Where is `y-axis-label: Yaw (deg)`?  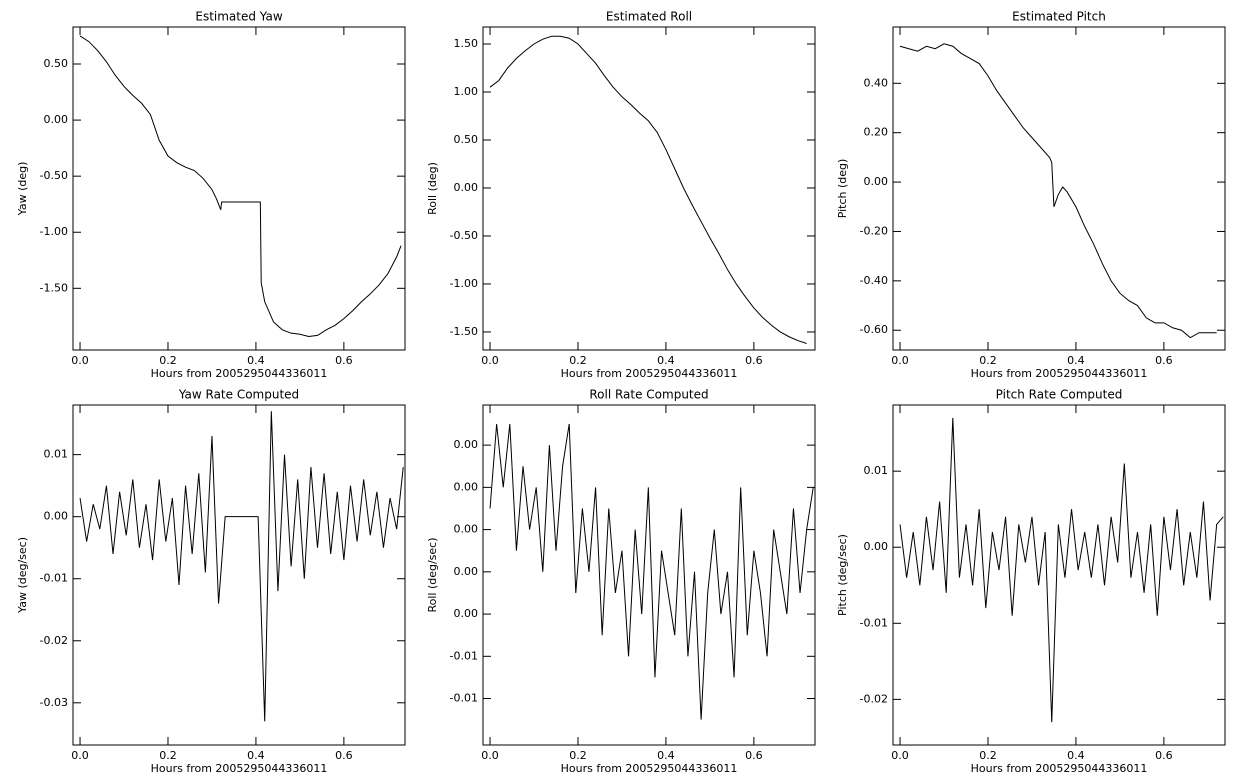 y-axis-label: Yaw (deg) is located at coordinates (22, 189).